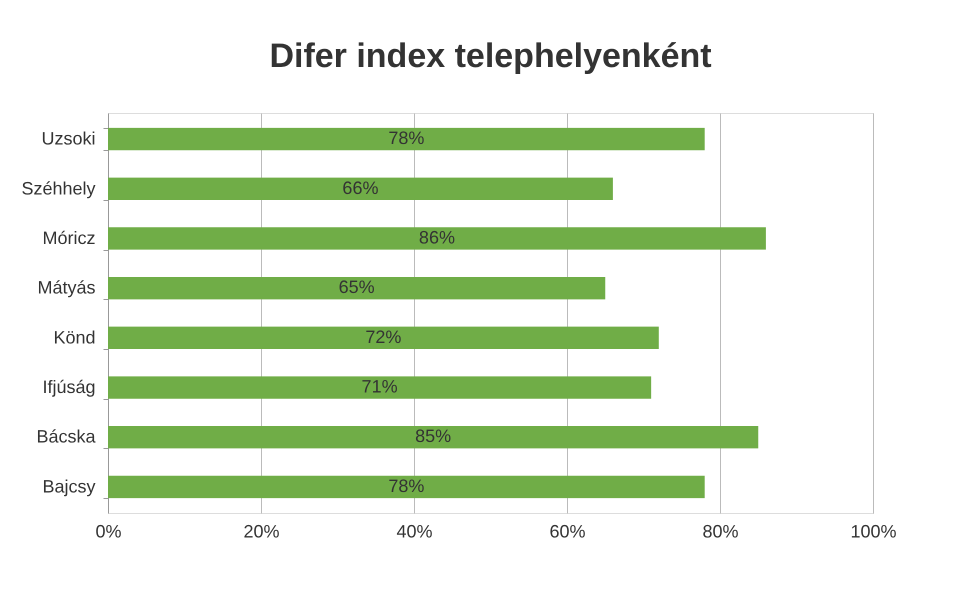  Describe the element at coordinates (74, 337) in the screenshot. I see `y-tick-label: Könd` at that location.